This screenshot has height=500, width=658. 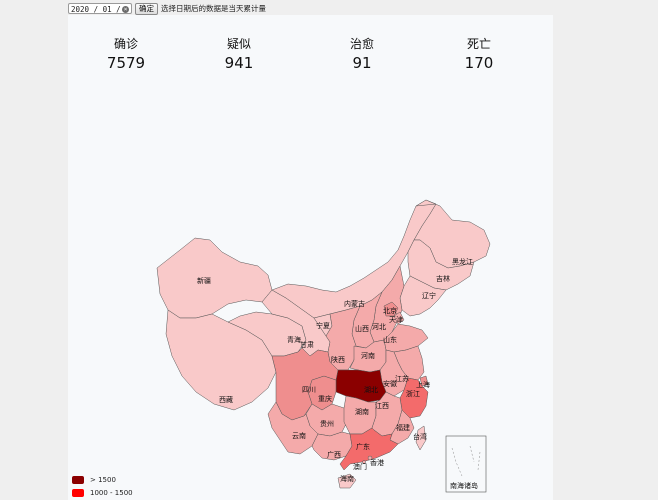 I want to click on label-hainan: 海南, so click(x=347, y=478).